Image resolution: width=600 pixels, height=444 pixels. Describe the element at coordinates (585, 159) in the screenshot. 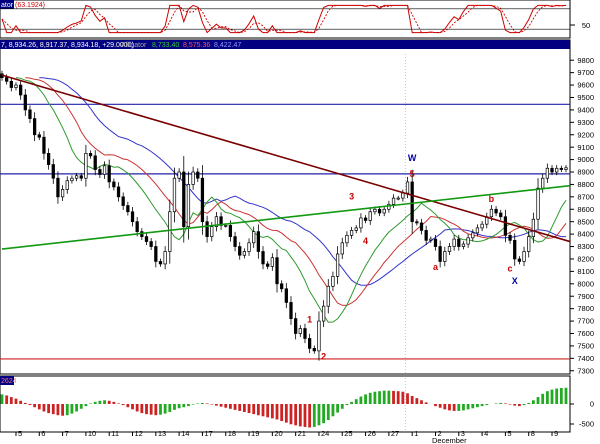

I see `price-tick-label: 9000` at that location.